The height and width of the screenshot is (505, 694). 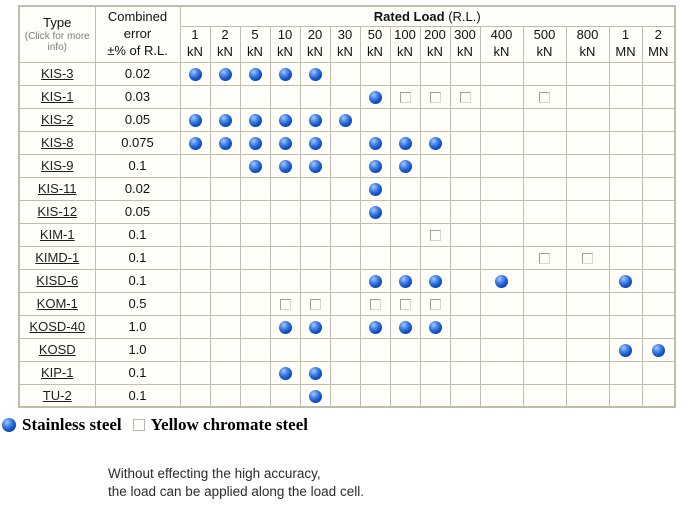 I want to click on type-link: KIS-9, so click(x=57, y=165).